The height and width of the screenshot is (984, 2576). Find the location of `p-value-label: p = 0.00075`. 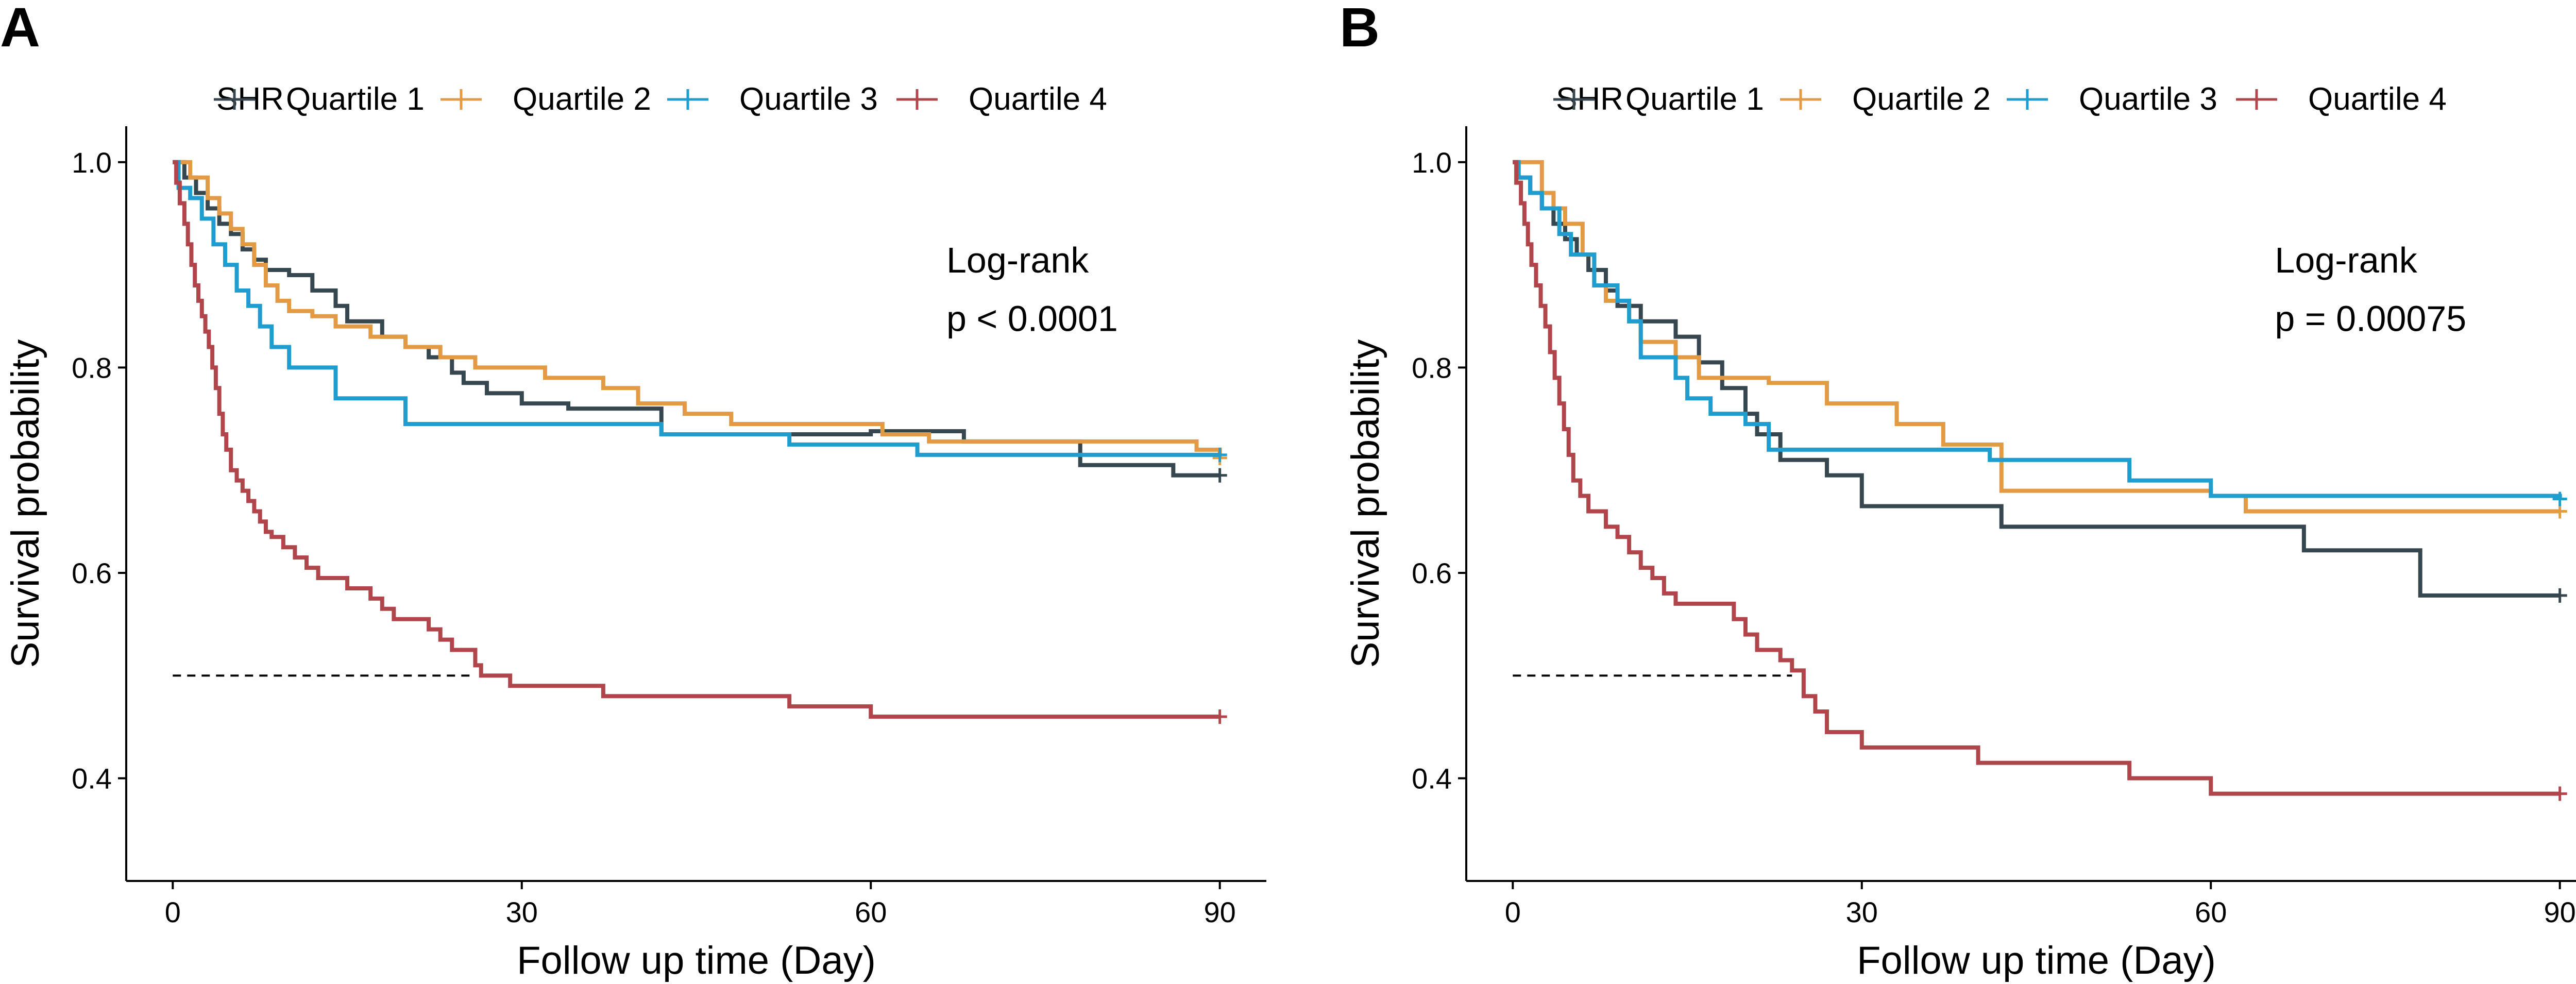

p-value-label: p = 0.00075 is located at coordinates (2370, 319).